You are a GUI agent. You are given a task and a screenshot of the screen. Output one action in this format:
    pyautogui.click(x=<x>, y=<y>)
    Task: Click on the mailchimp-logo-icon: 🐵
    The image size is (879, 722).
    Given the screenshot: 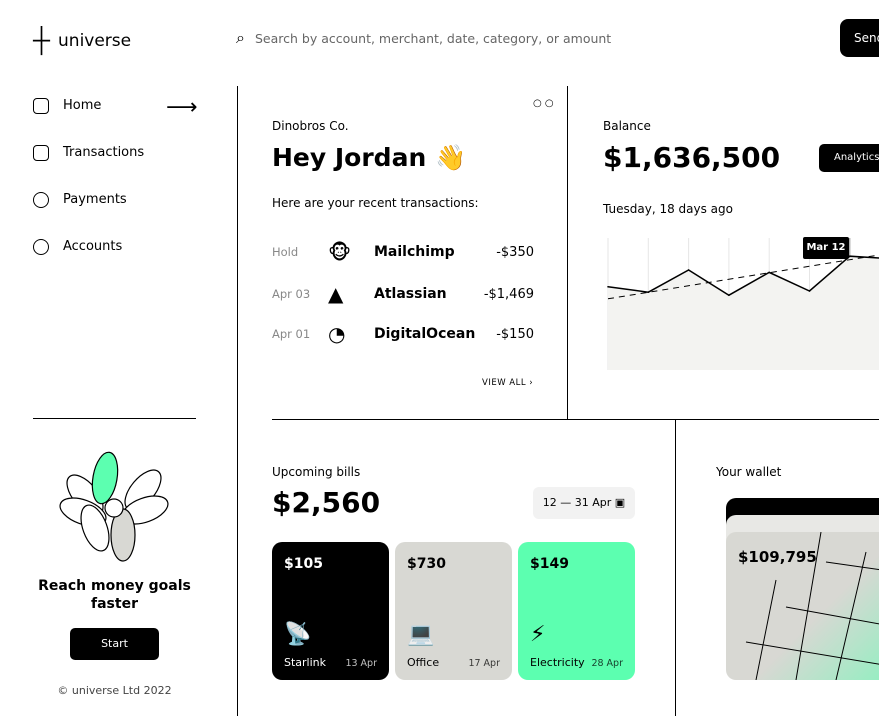 What is the action you would take?
    pyautogui.click(x=340, y=252)
    